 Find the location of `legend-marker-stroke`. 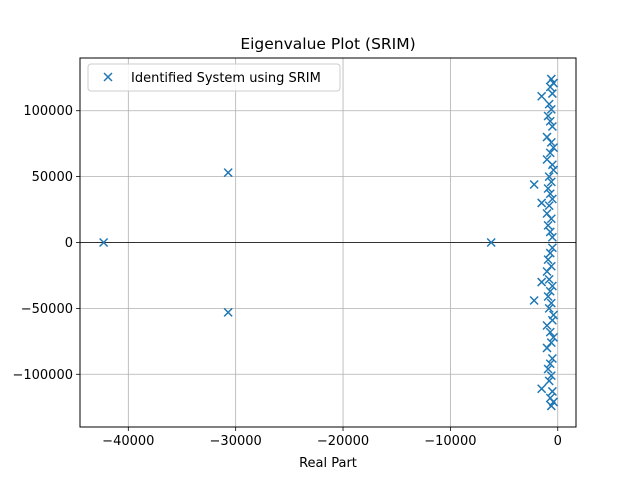

legend-marker-stroke is located at coordinates (108, 77).